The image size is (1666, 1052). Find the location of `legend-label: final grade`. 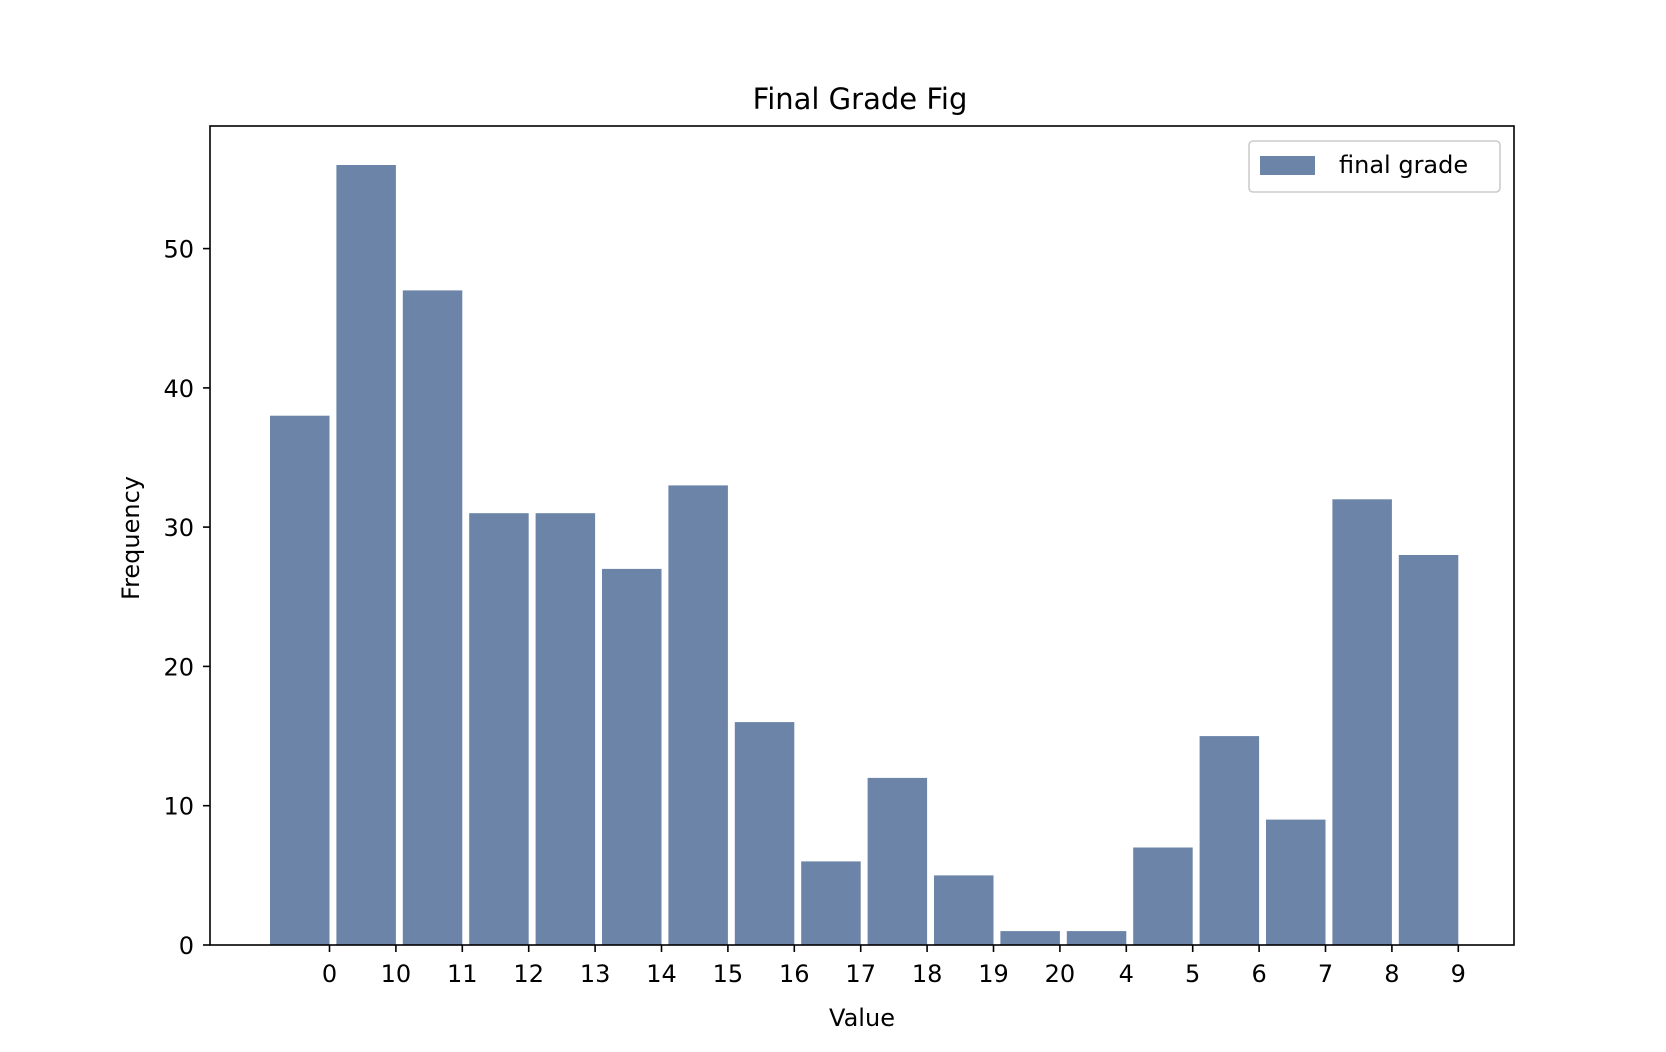

legend-label: final grade is located at coordinates (1403, 165).